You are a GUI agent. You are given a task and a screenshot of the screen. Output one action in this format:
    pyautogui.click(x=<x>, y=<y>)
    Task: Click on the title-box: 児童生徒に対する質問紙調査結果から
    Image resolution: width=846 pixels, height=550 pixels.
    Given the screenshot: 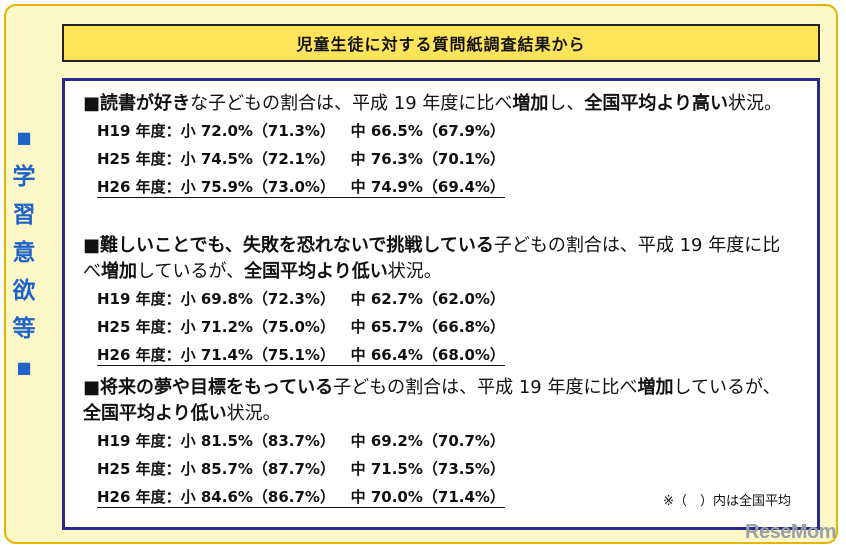 What is the action you would take?
    pyautogui.click(x=441, y=43)
    